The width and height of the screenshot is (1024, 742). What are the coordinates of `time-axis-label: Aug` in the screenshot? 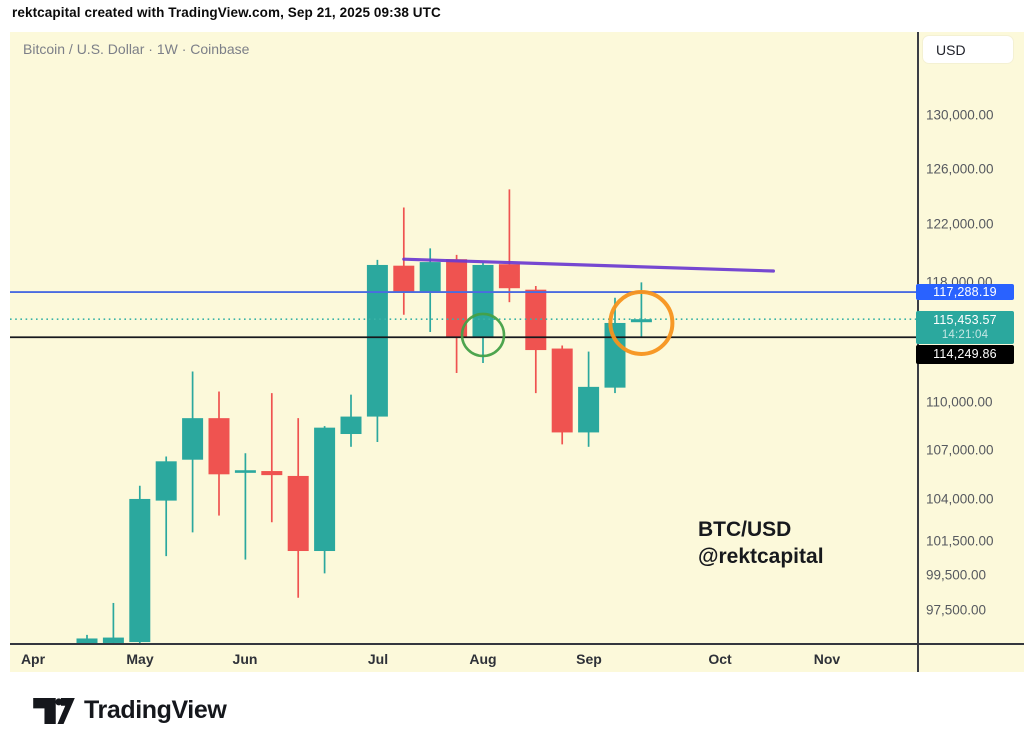 It's located at (483, 659).